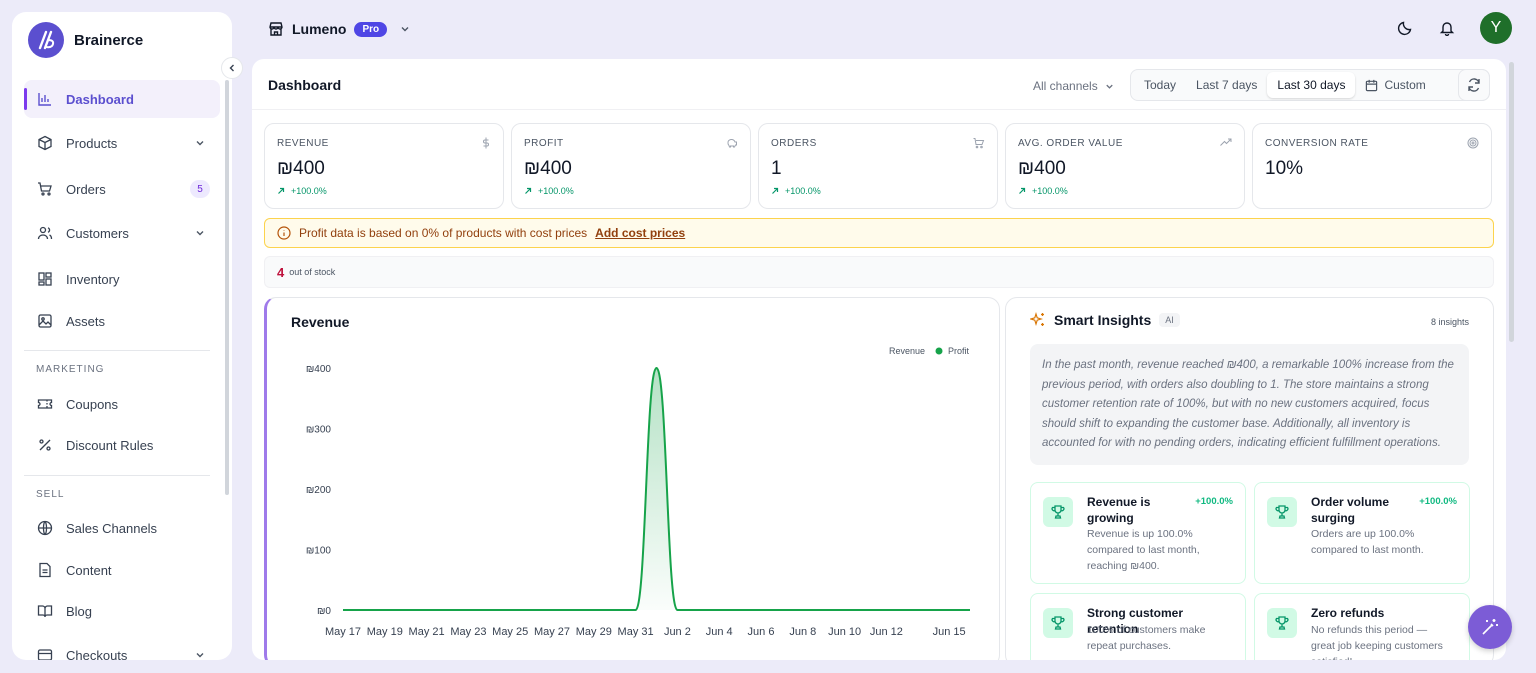 This screenshot has height=673, width=1536. I want to click on sidebar-item-discount-rules: Discount Rules, so click(122, 445).